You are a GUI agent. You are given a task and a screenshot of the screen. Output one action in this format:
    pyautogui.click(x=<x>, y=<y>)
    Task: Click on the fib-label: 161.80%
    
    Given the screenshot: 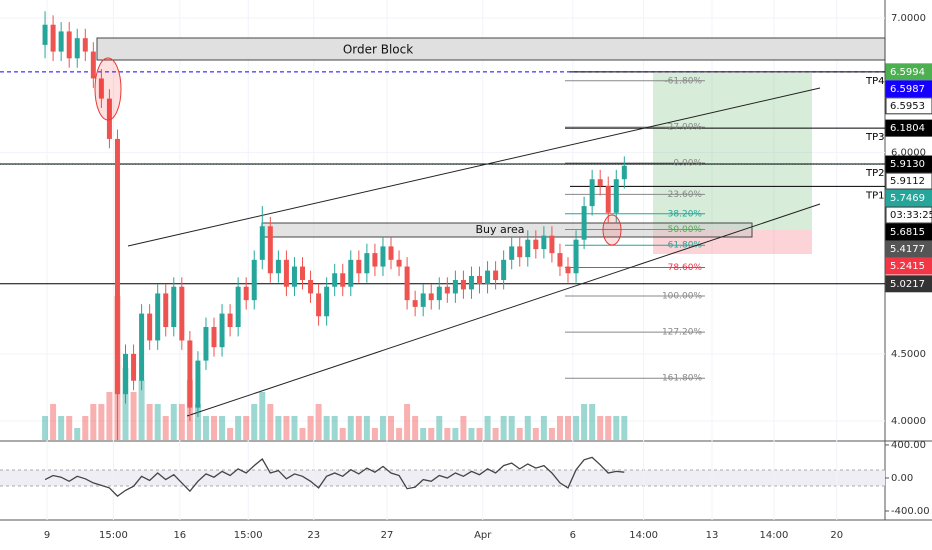 What is the action you would take?
    pyautogui.click(x=682, y=379)
    